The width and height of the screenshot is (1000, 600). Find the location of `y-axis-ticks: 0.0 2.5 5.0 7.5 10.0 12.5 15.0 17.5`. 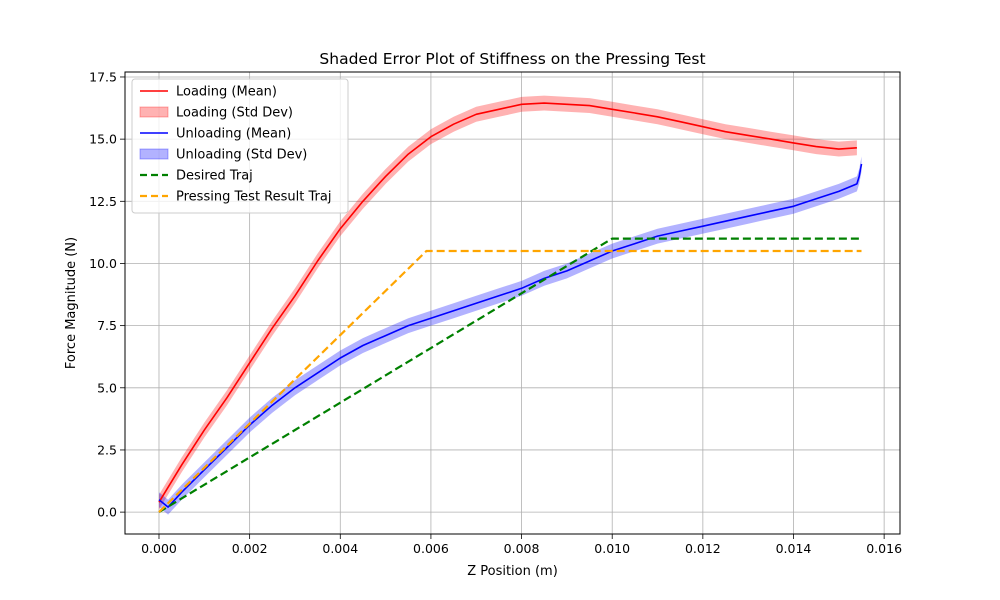

y-axis-ticks: 0.0 2.5 5.0 7.5 10.0 12.5 15.0 17.5 is located at coordinates (107, 294).